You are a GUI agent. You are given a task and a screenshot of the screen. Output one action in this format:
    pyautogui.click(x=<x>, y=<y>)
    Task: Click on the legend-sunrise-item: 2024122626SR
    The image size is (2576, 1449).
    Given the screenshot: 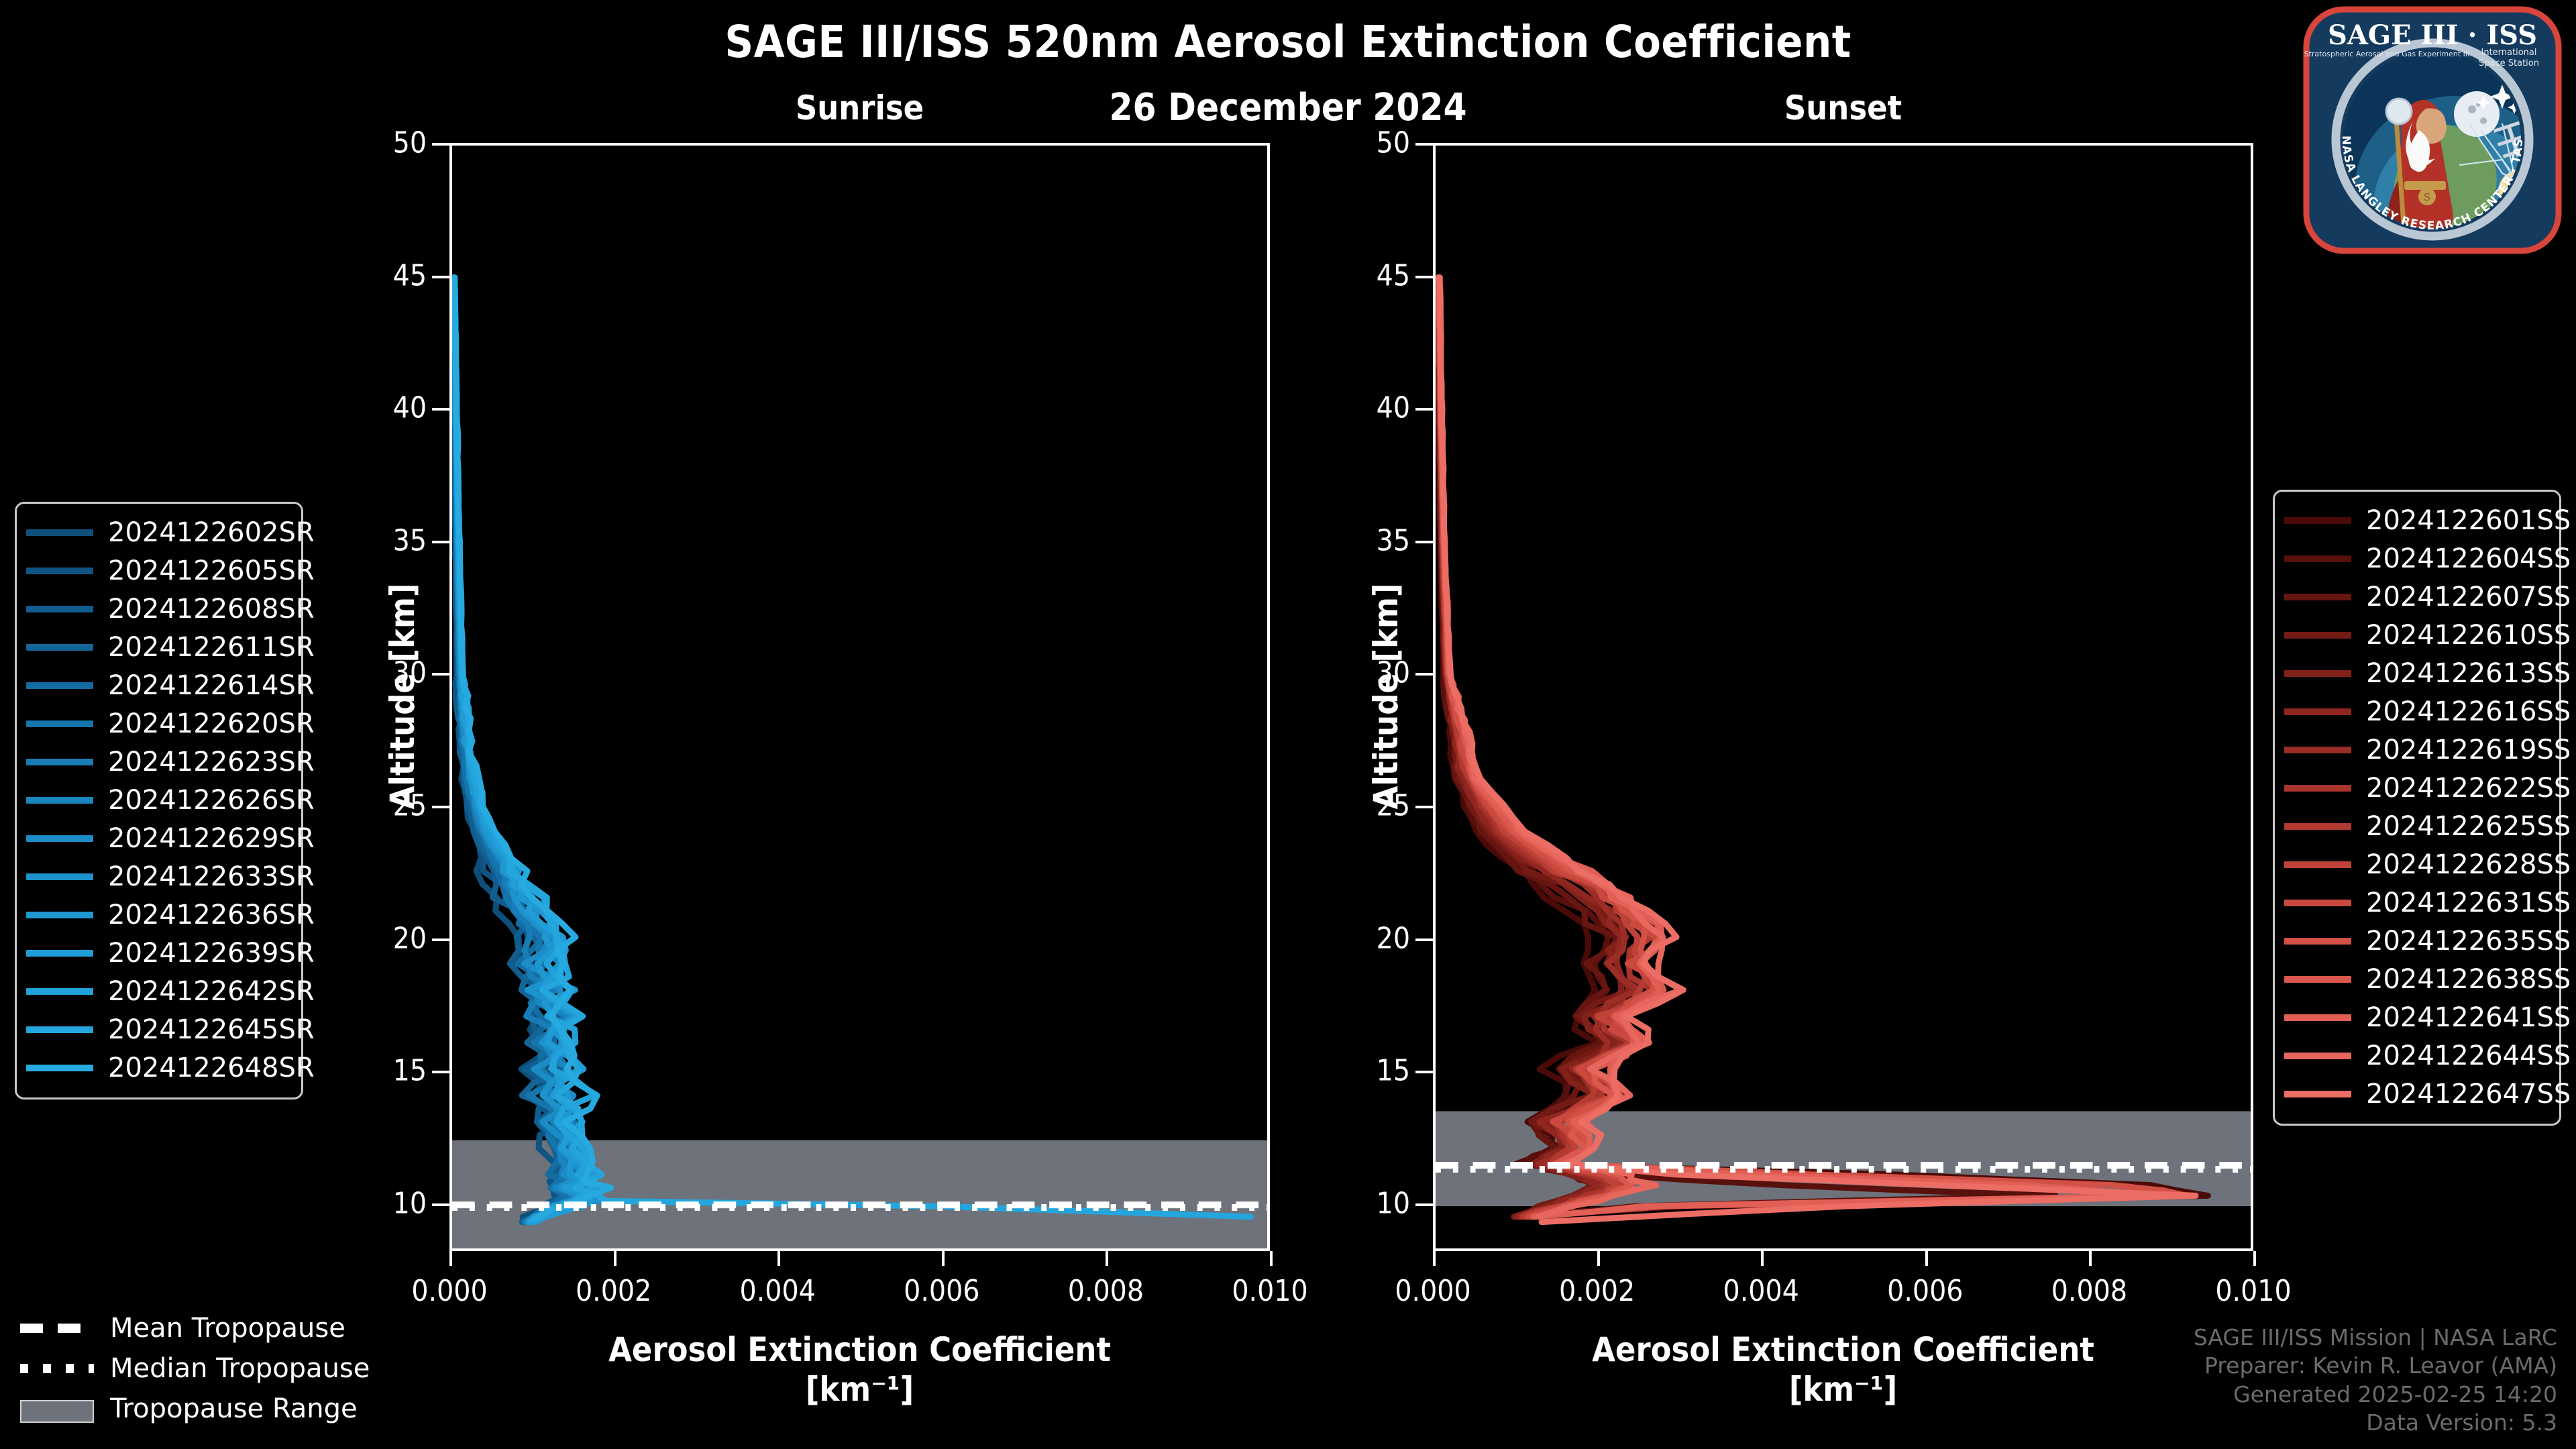 What is the action you would take?
    pyautogui.click(x=170, y=800)
    